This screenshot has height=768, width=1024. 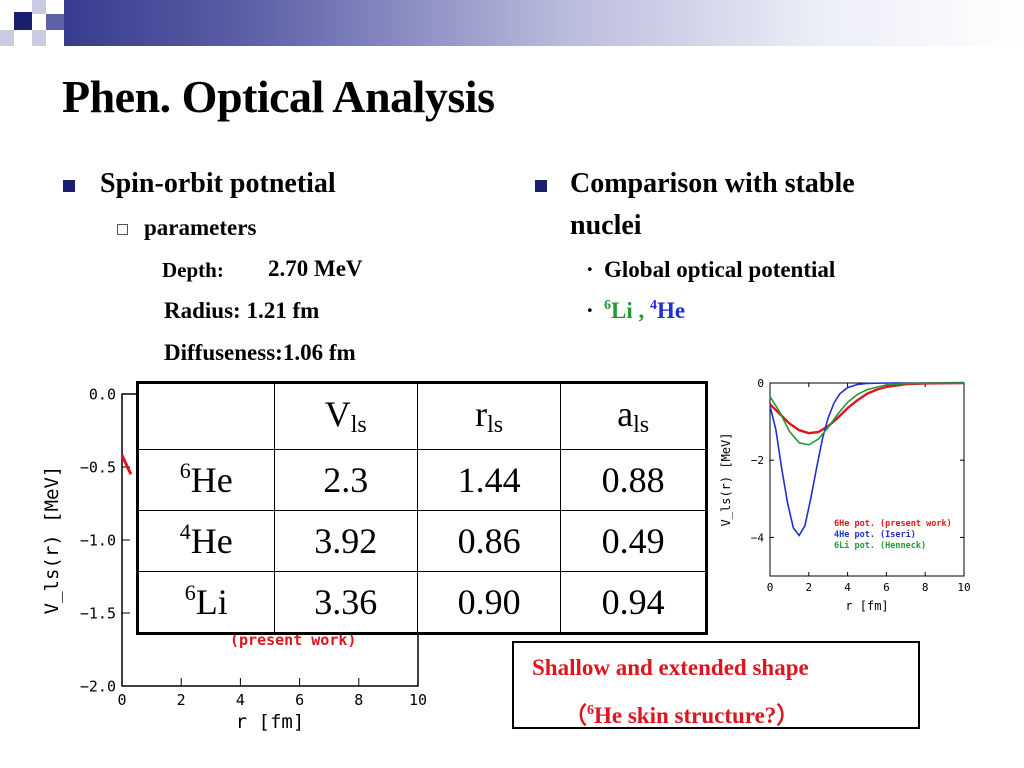 What do you see at coordinates (345, 416) in the screenshot?
I see `header-vls: Vls` at bounding box center [345, 416].